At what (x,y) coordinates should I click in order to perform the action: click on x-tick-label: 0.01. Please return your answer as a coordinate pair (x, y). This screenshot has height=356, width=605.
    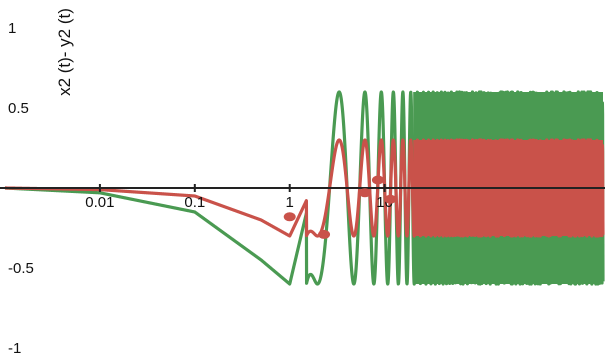
    Looking at the image, I should click on (99, 202).